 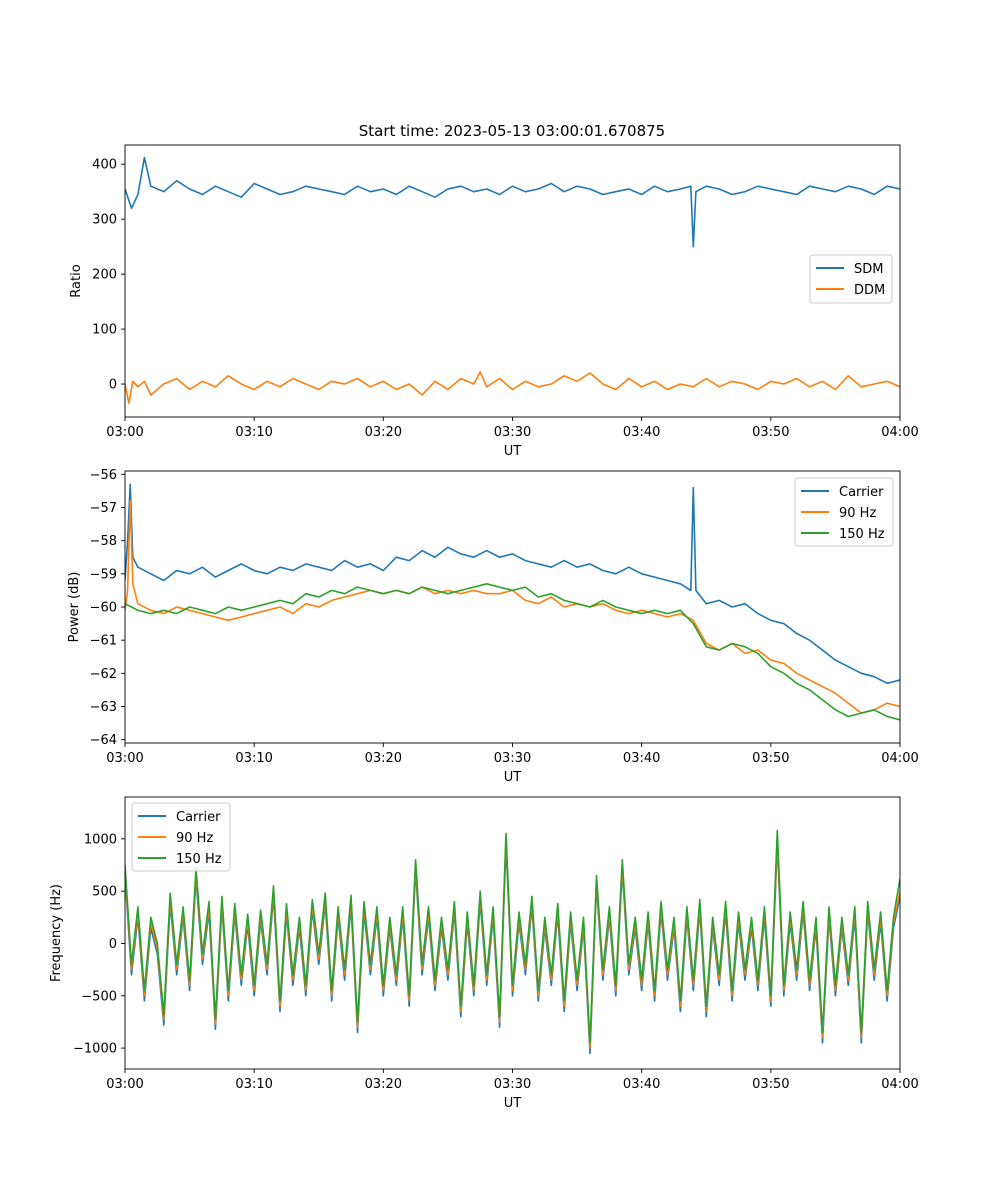 What do you see at coordinates (103, 574) in the screenshot?
I see `y-tick-label: −59` at bounding box center [103, 574].